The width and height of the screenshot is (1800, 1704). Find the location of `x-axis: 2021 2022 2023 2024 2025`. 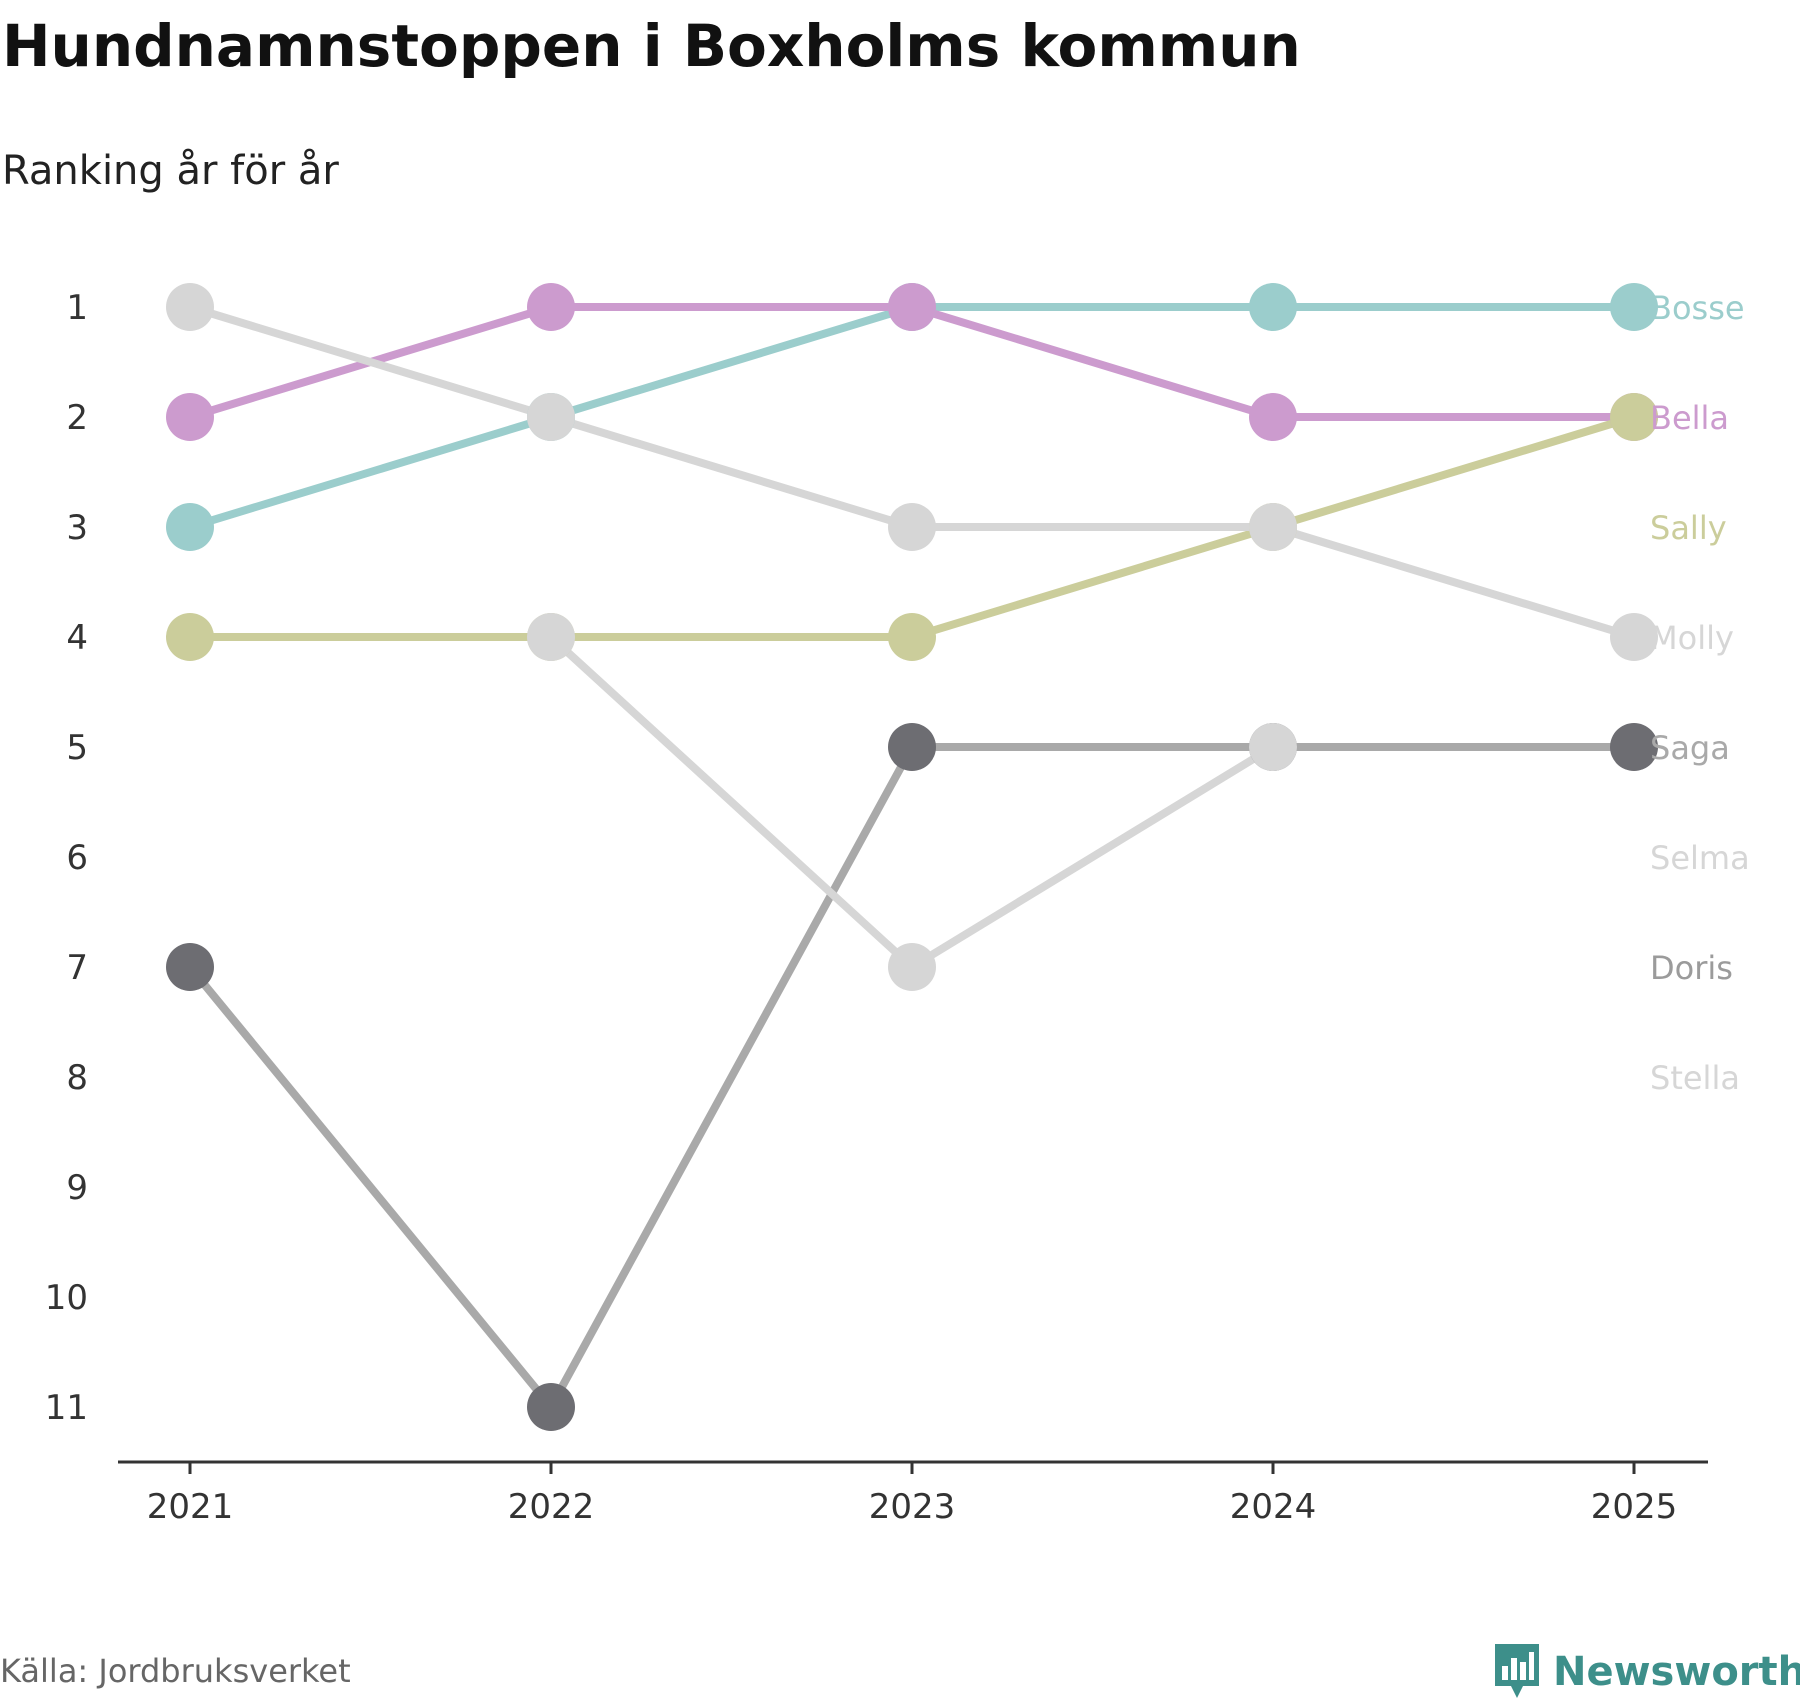

x-axis: 2021 2022 2023 2024 2025 is located at coordinates (913, 1493).